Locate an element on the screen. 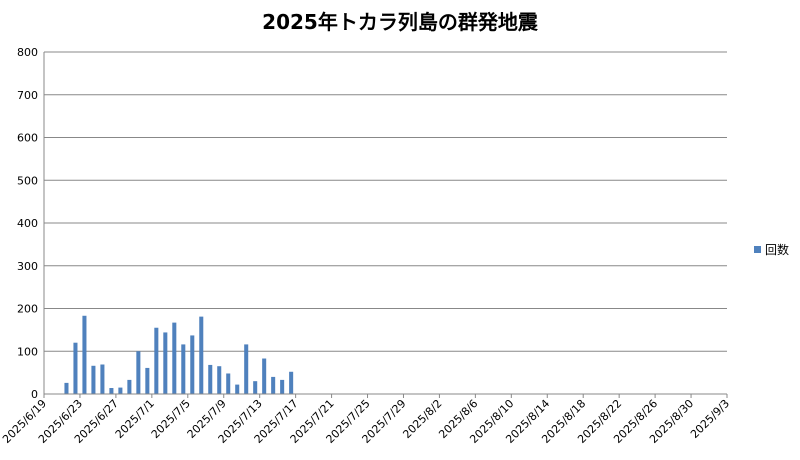  legend: 回数 is located at coordinates (771, 249).